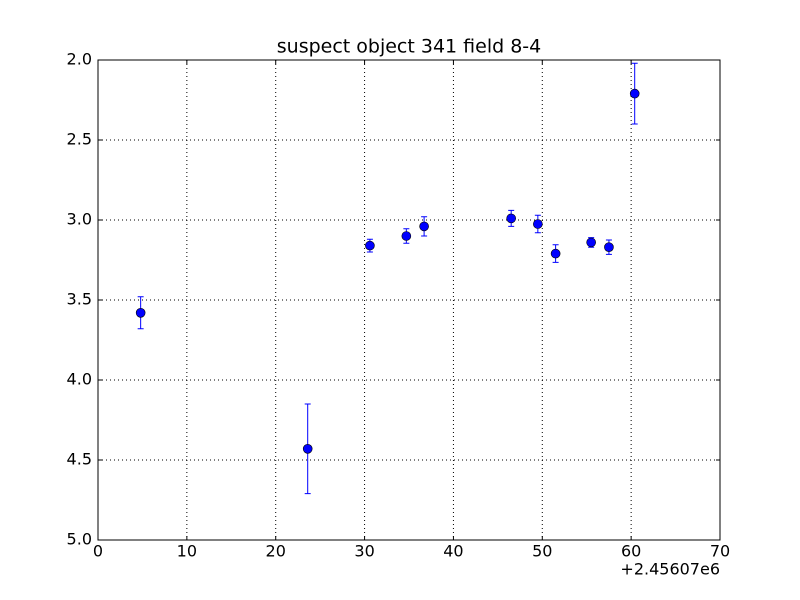  Describe the element at coordinates (79, 139) in the screenshot. I see `y-tick-label: 2.5` at that location.